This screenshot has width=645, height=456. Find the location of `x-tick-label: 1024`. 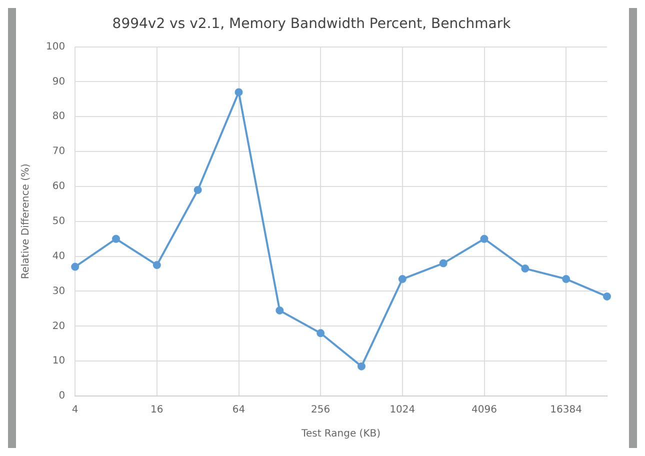

x-tick-label: 1024 is located at coordinates (403, 410).